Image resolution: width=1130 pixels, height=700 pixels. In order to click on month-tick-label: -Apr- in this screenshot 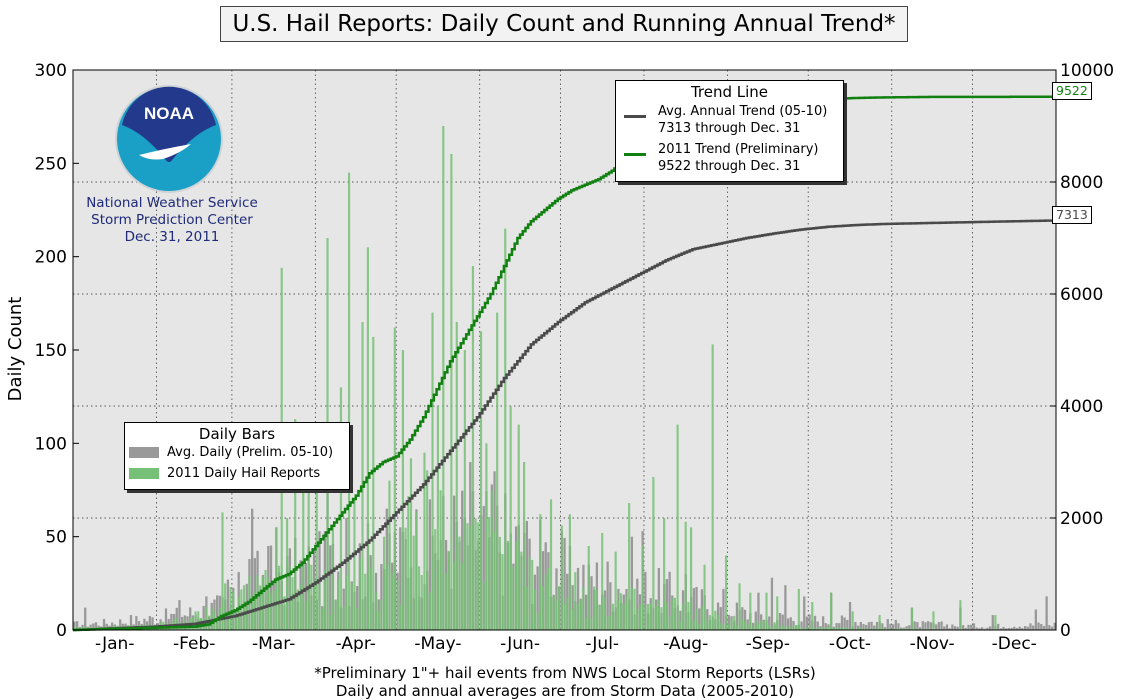, I will do `click(356, 644)`.